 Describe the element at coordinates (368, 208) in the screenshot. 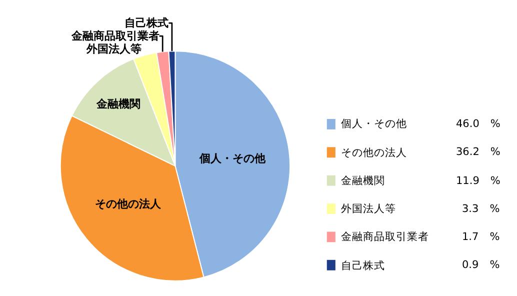

I see `legend-label: 外国法人等` at that location.